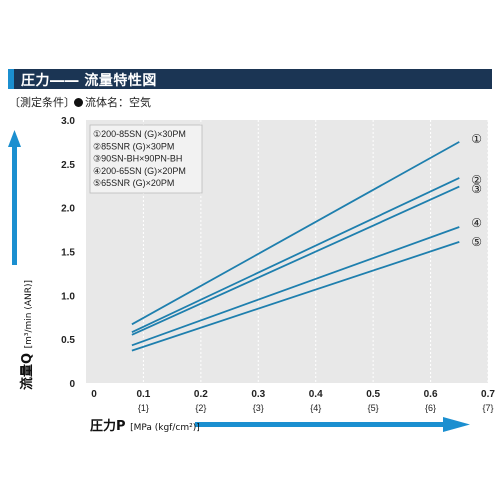 The width and height of the screenshot is (500, 500). Describe the element at coordinates (476, 189) in the screenshot. I see `series-end-label: ③` at that location.